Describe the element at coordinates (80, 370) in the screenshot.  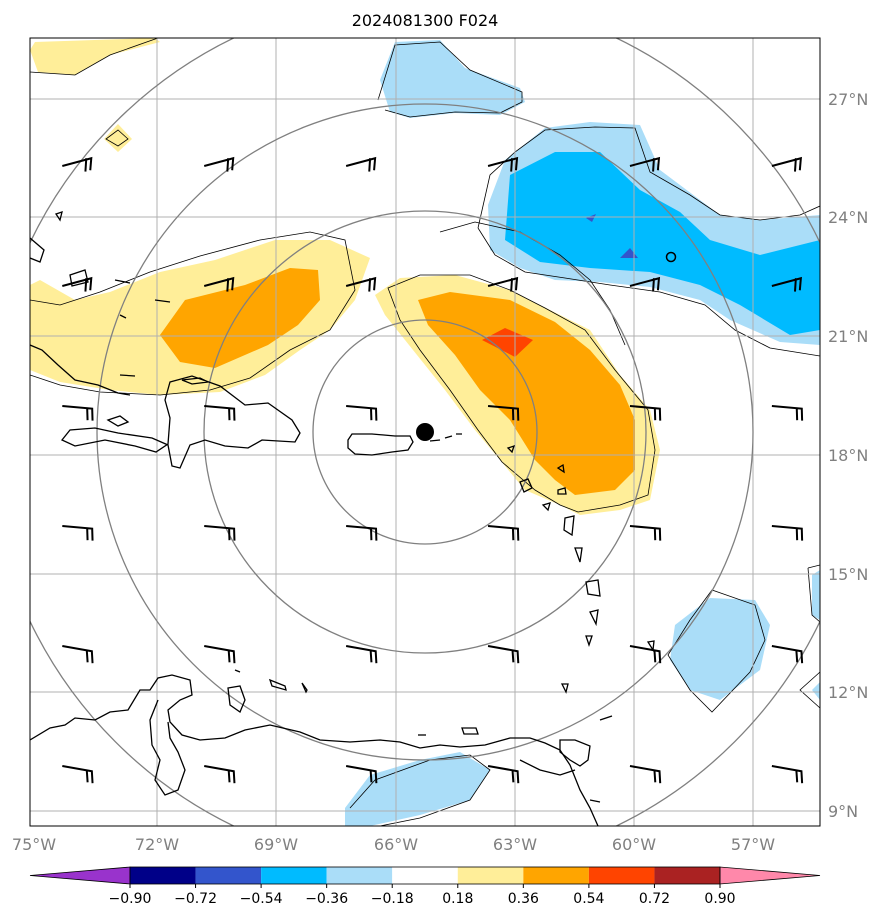
I see `coast-cuba` at that location.